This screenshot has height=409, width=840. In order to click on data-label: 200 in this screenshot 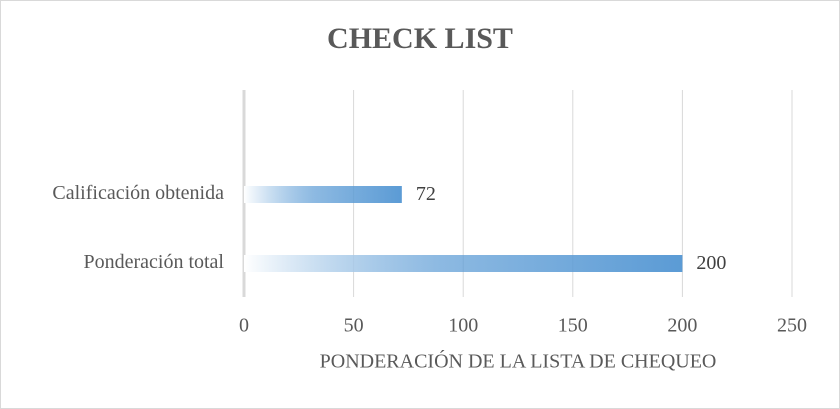, I will do `click(711, 263)`.